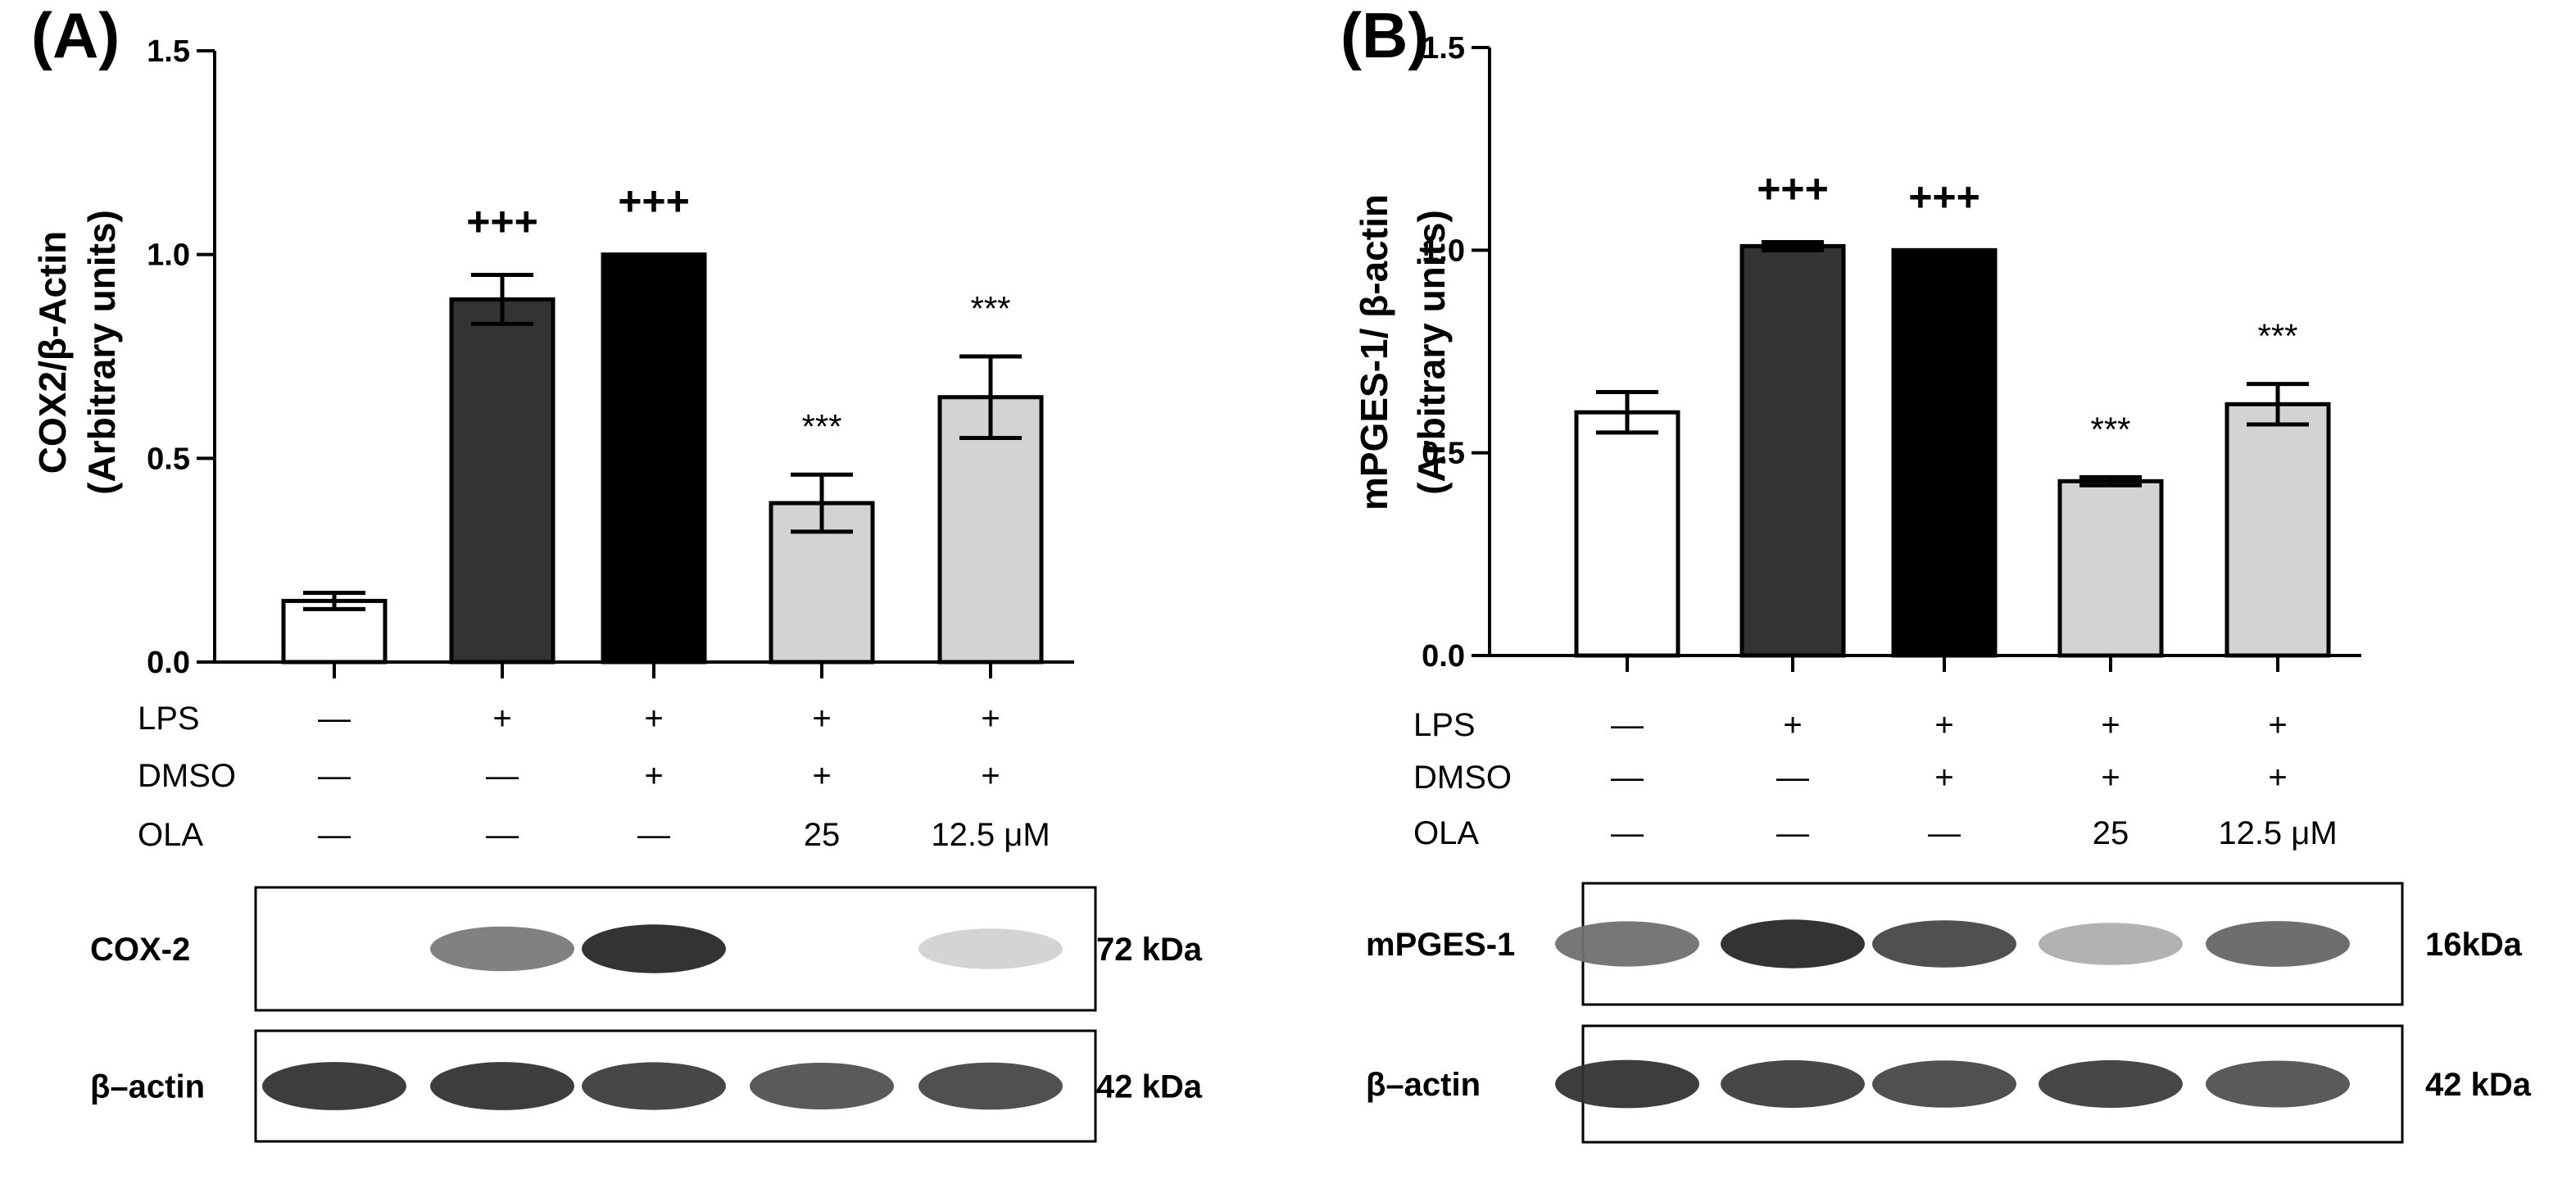 Image resolution: width=2576 pixels, height=1184 pixels. Describe the element at coordinates (1384, 35) in the screenshot. I see `panel-label: (B)` at that location.